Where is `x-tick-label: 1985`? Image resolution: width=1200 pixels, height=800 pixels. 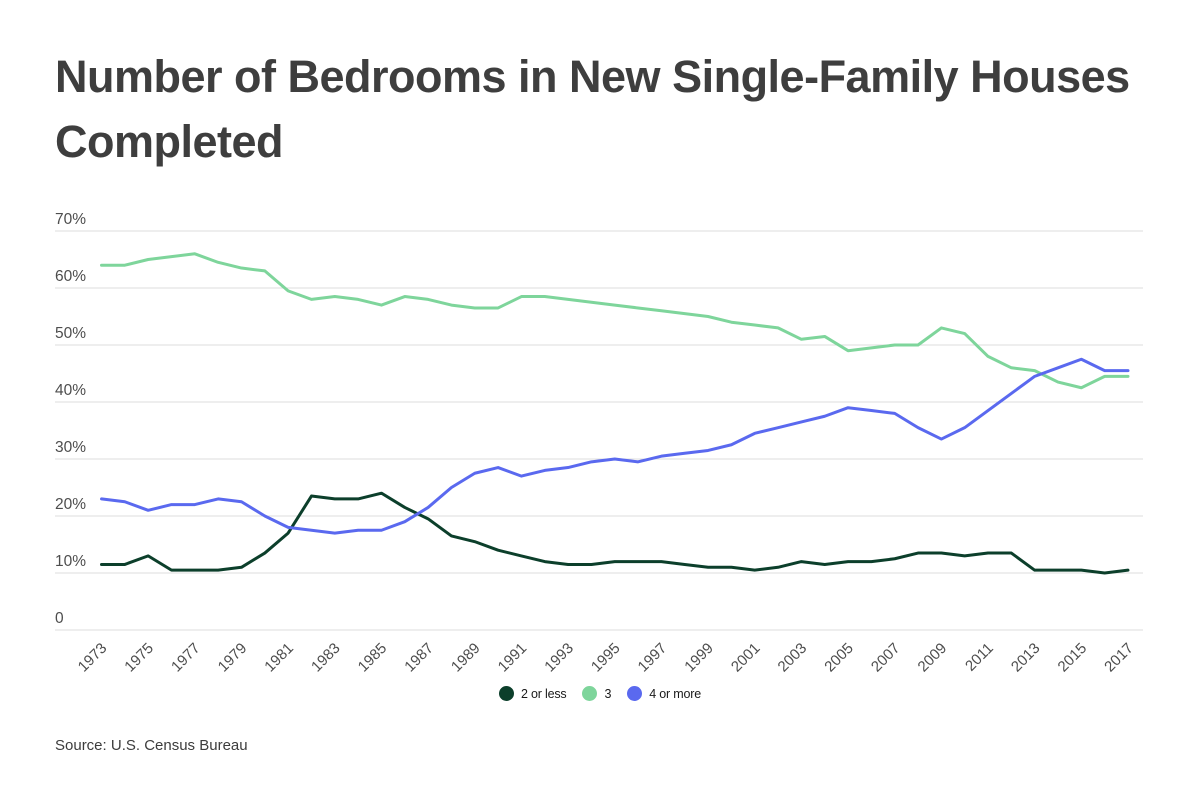 x-tick-label: 1985 is located at coordinates (373, 658).